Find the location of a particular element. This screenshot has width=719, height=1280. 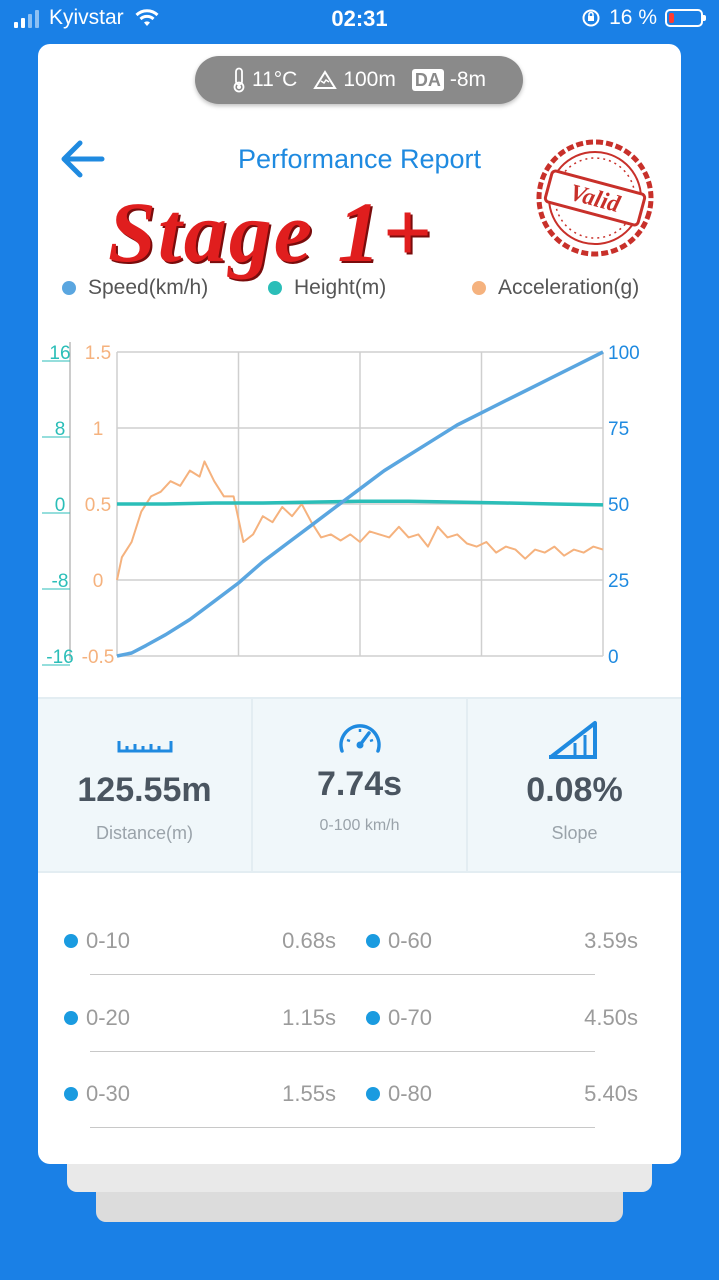

battery-icon is located at coordinates (685, 18).